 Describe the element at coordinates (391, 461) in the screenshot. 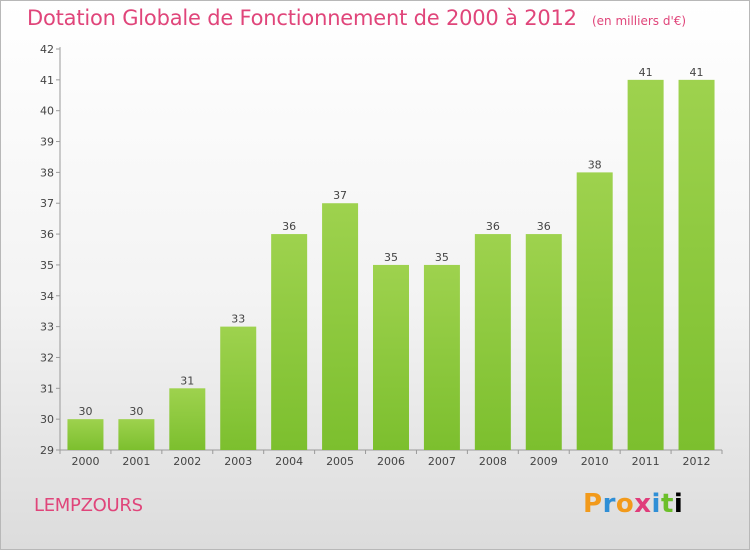

I see `x-tick-label: 2006` at that location.